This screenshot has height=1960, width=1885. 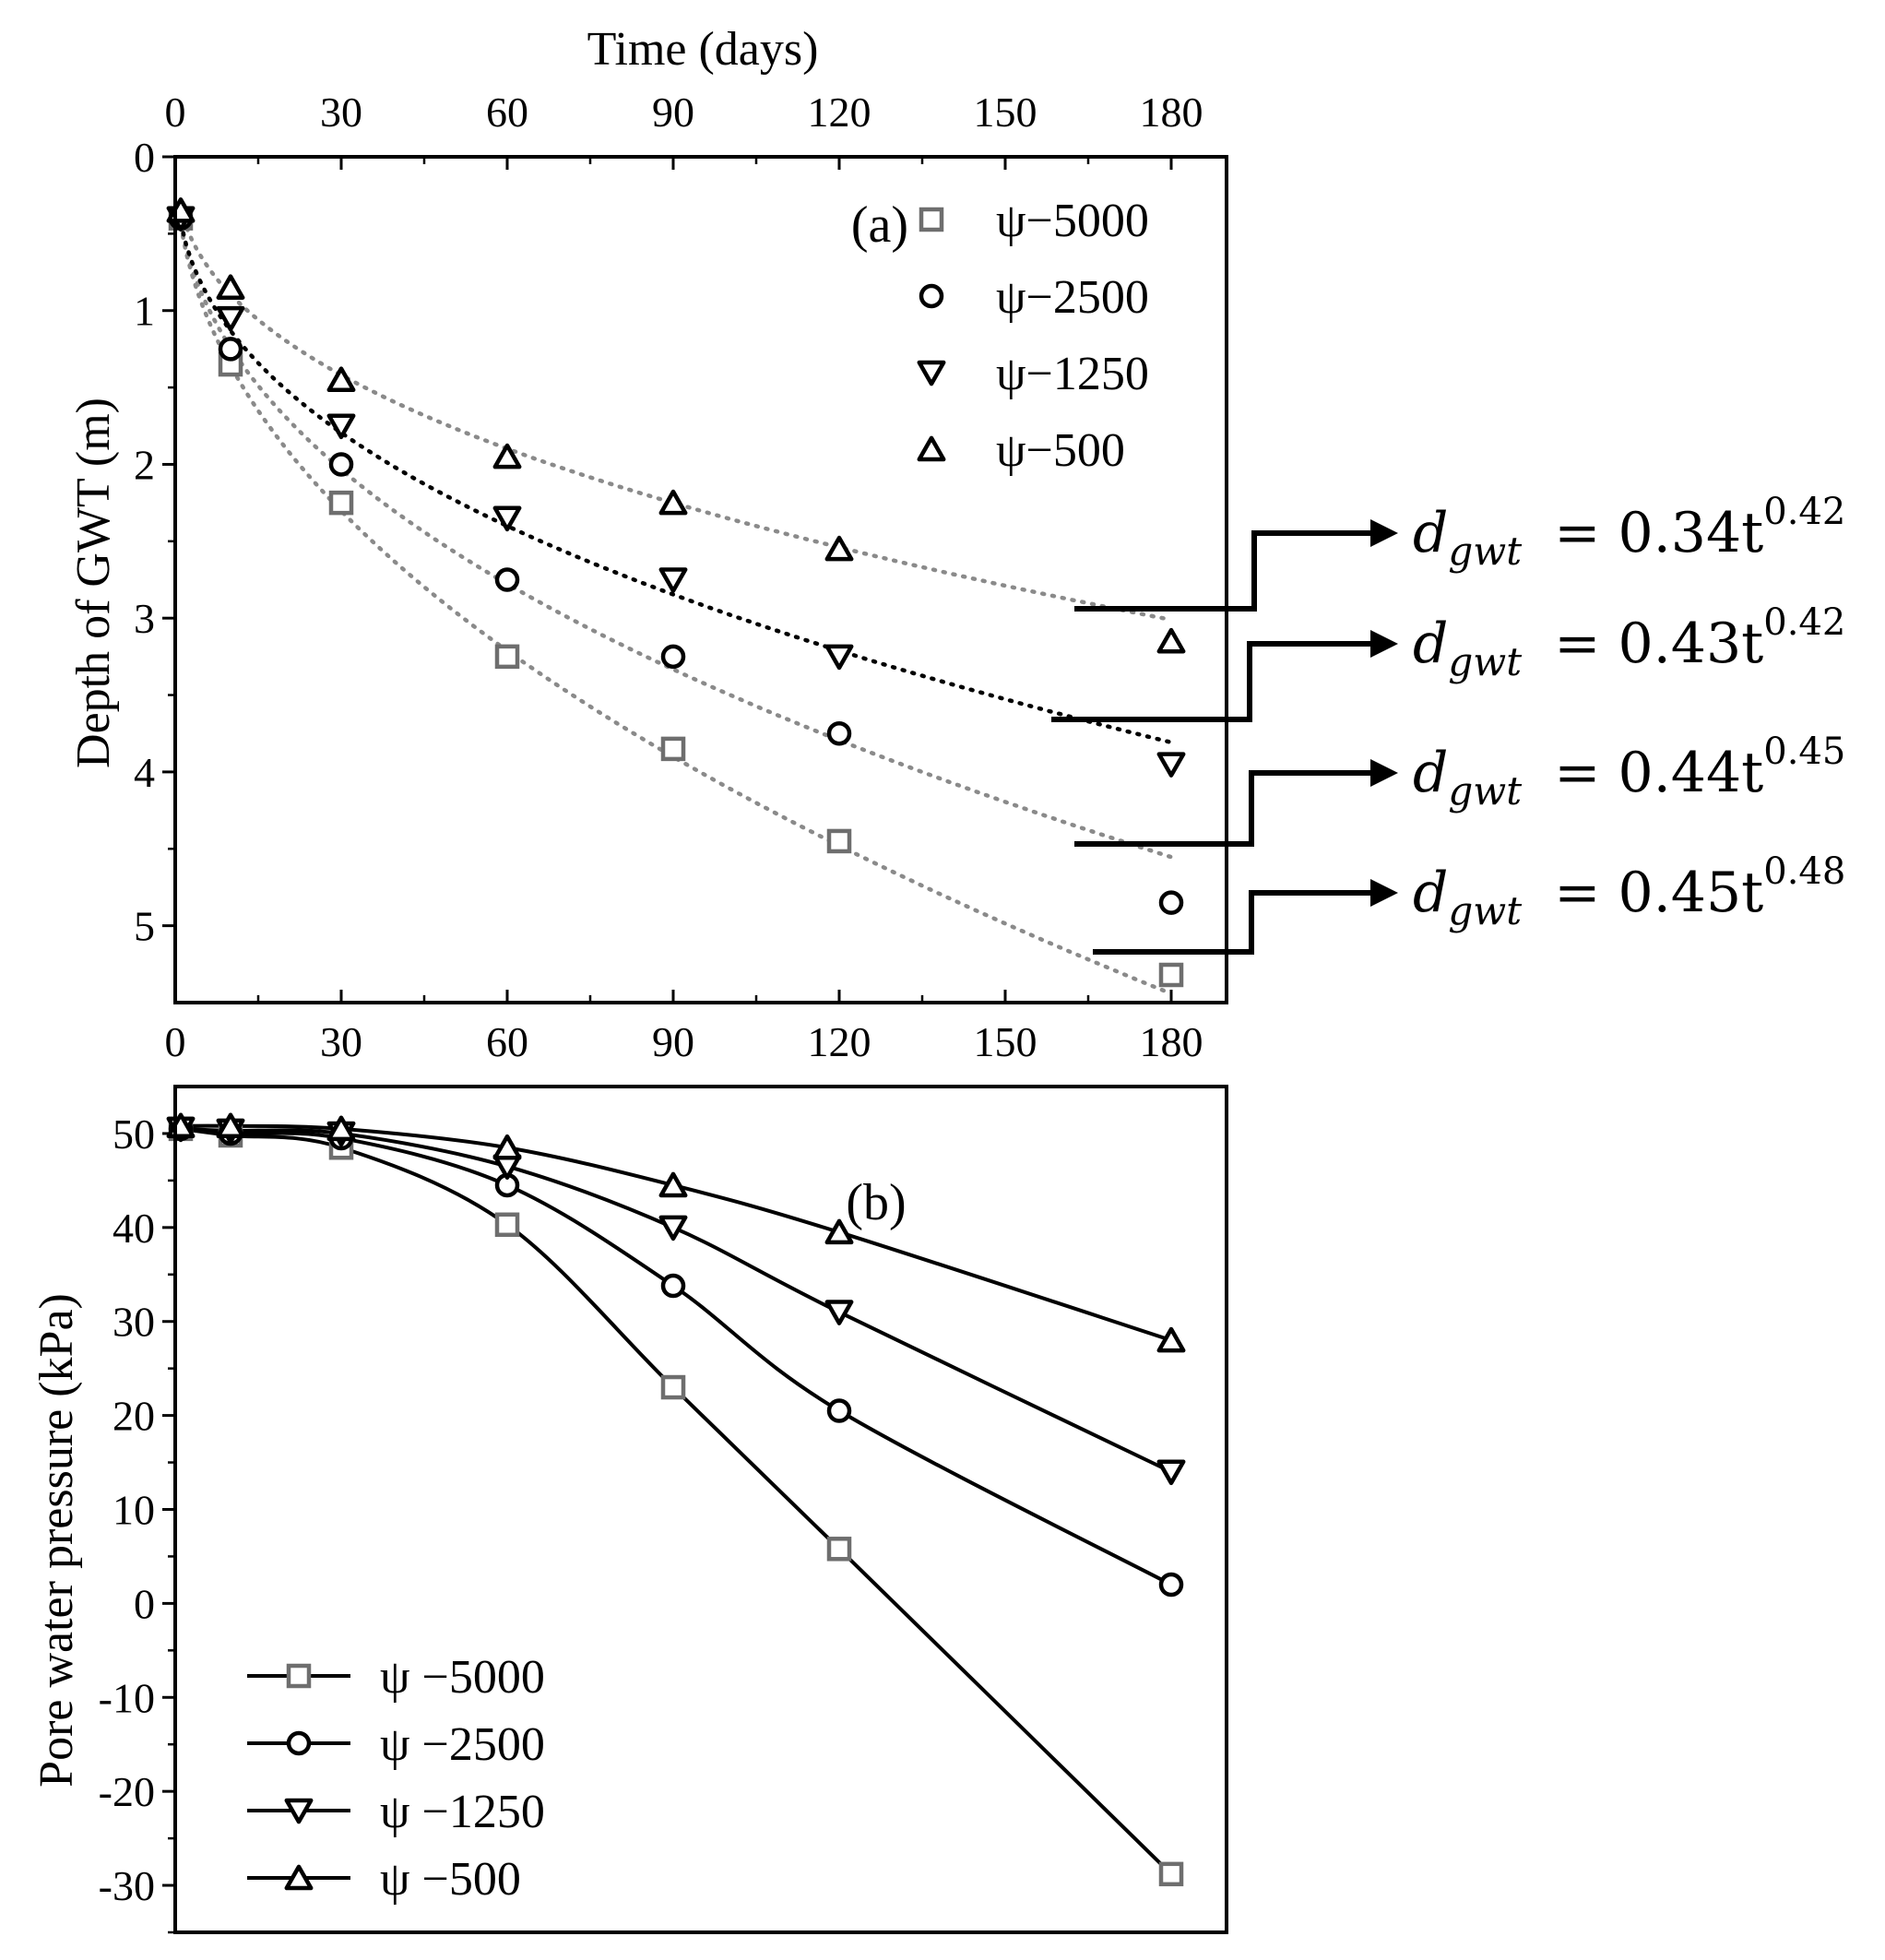 I want to click on b-y-tick-label: -20, so click(x=127, y=1791).